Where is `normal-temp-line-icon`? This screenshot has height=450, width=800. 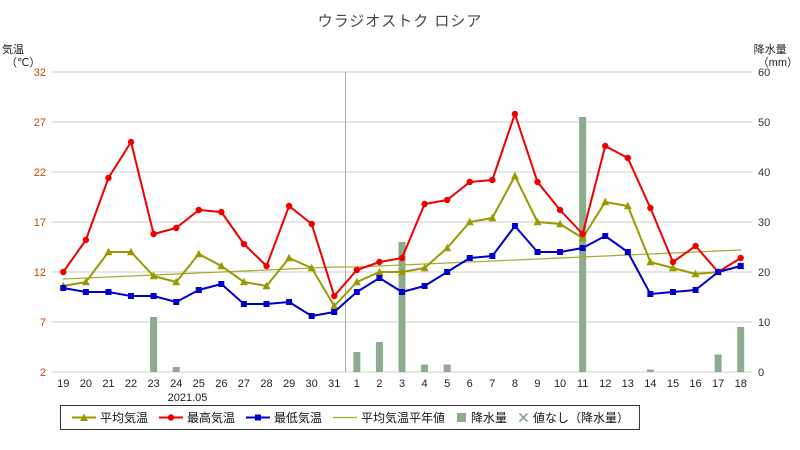 normal-temp-line-icon is located at coordinates (345, 417).